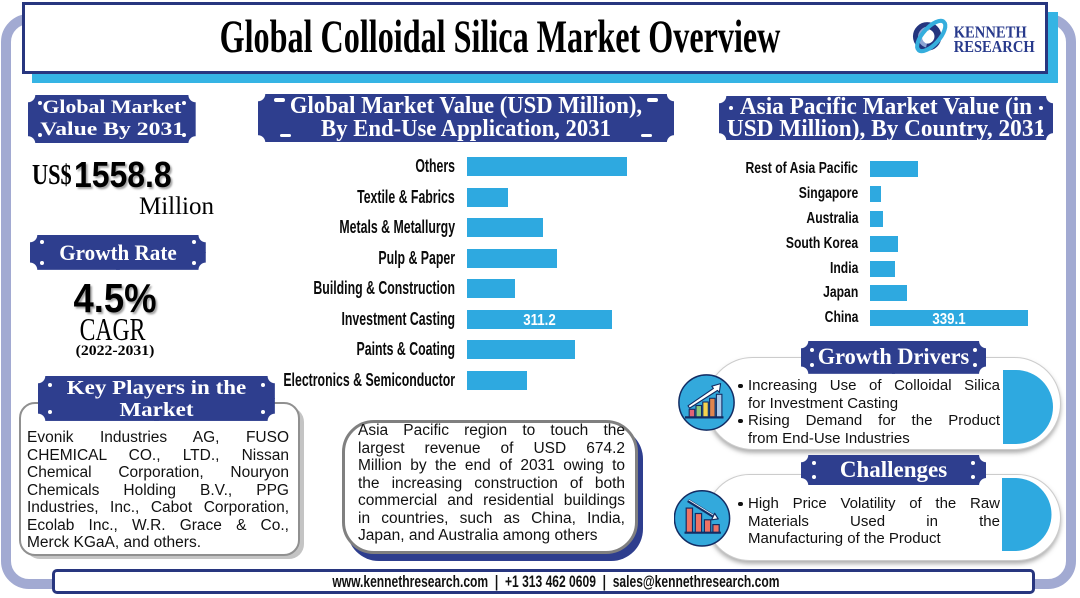 This screenshot has width=1080, height=598. Describe the element at coordinates (990, 31) in the screenshot. I see `svg-text: KENNETH` at that location.